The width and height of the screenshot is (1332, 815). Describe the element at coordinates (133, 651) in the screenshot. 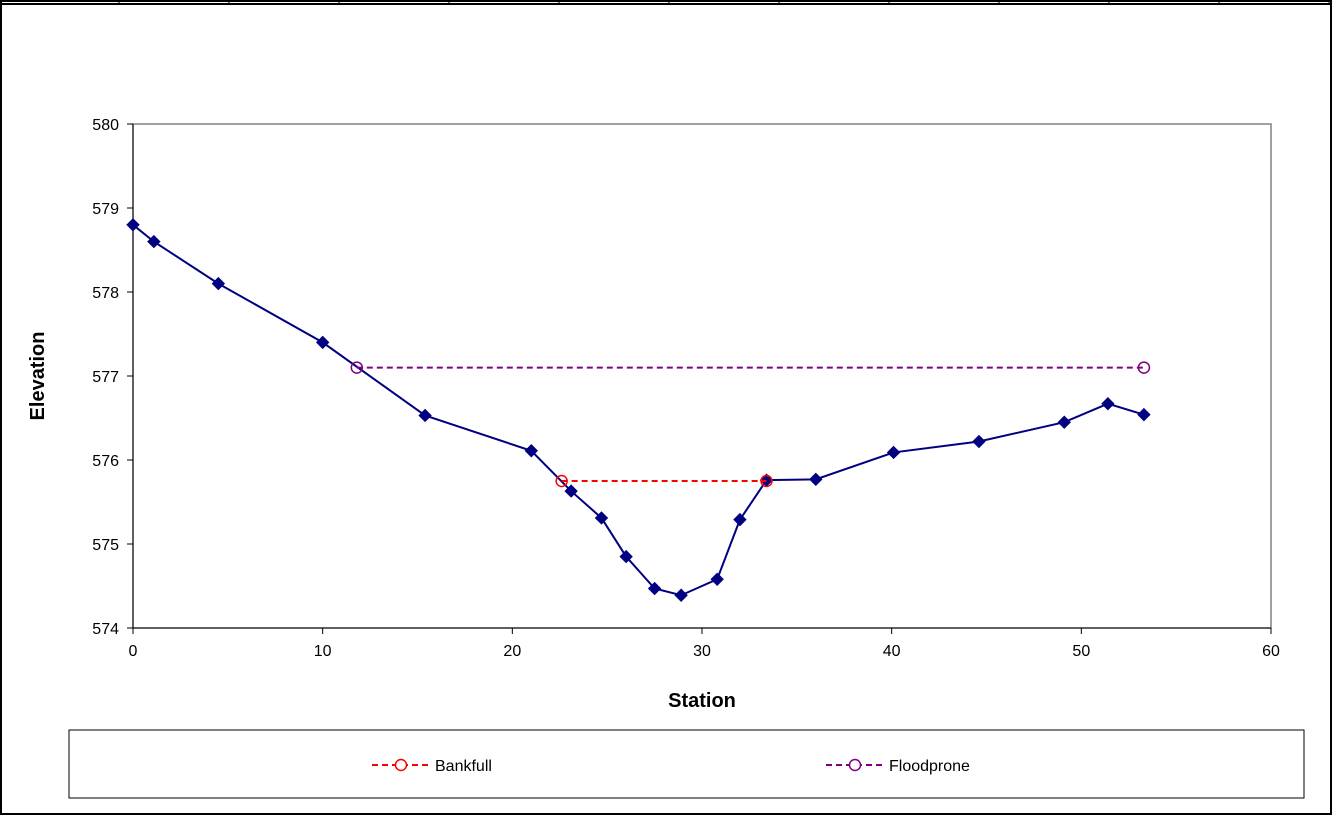

I see `x-tick-label: 0` at that location.